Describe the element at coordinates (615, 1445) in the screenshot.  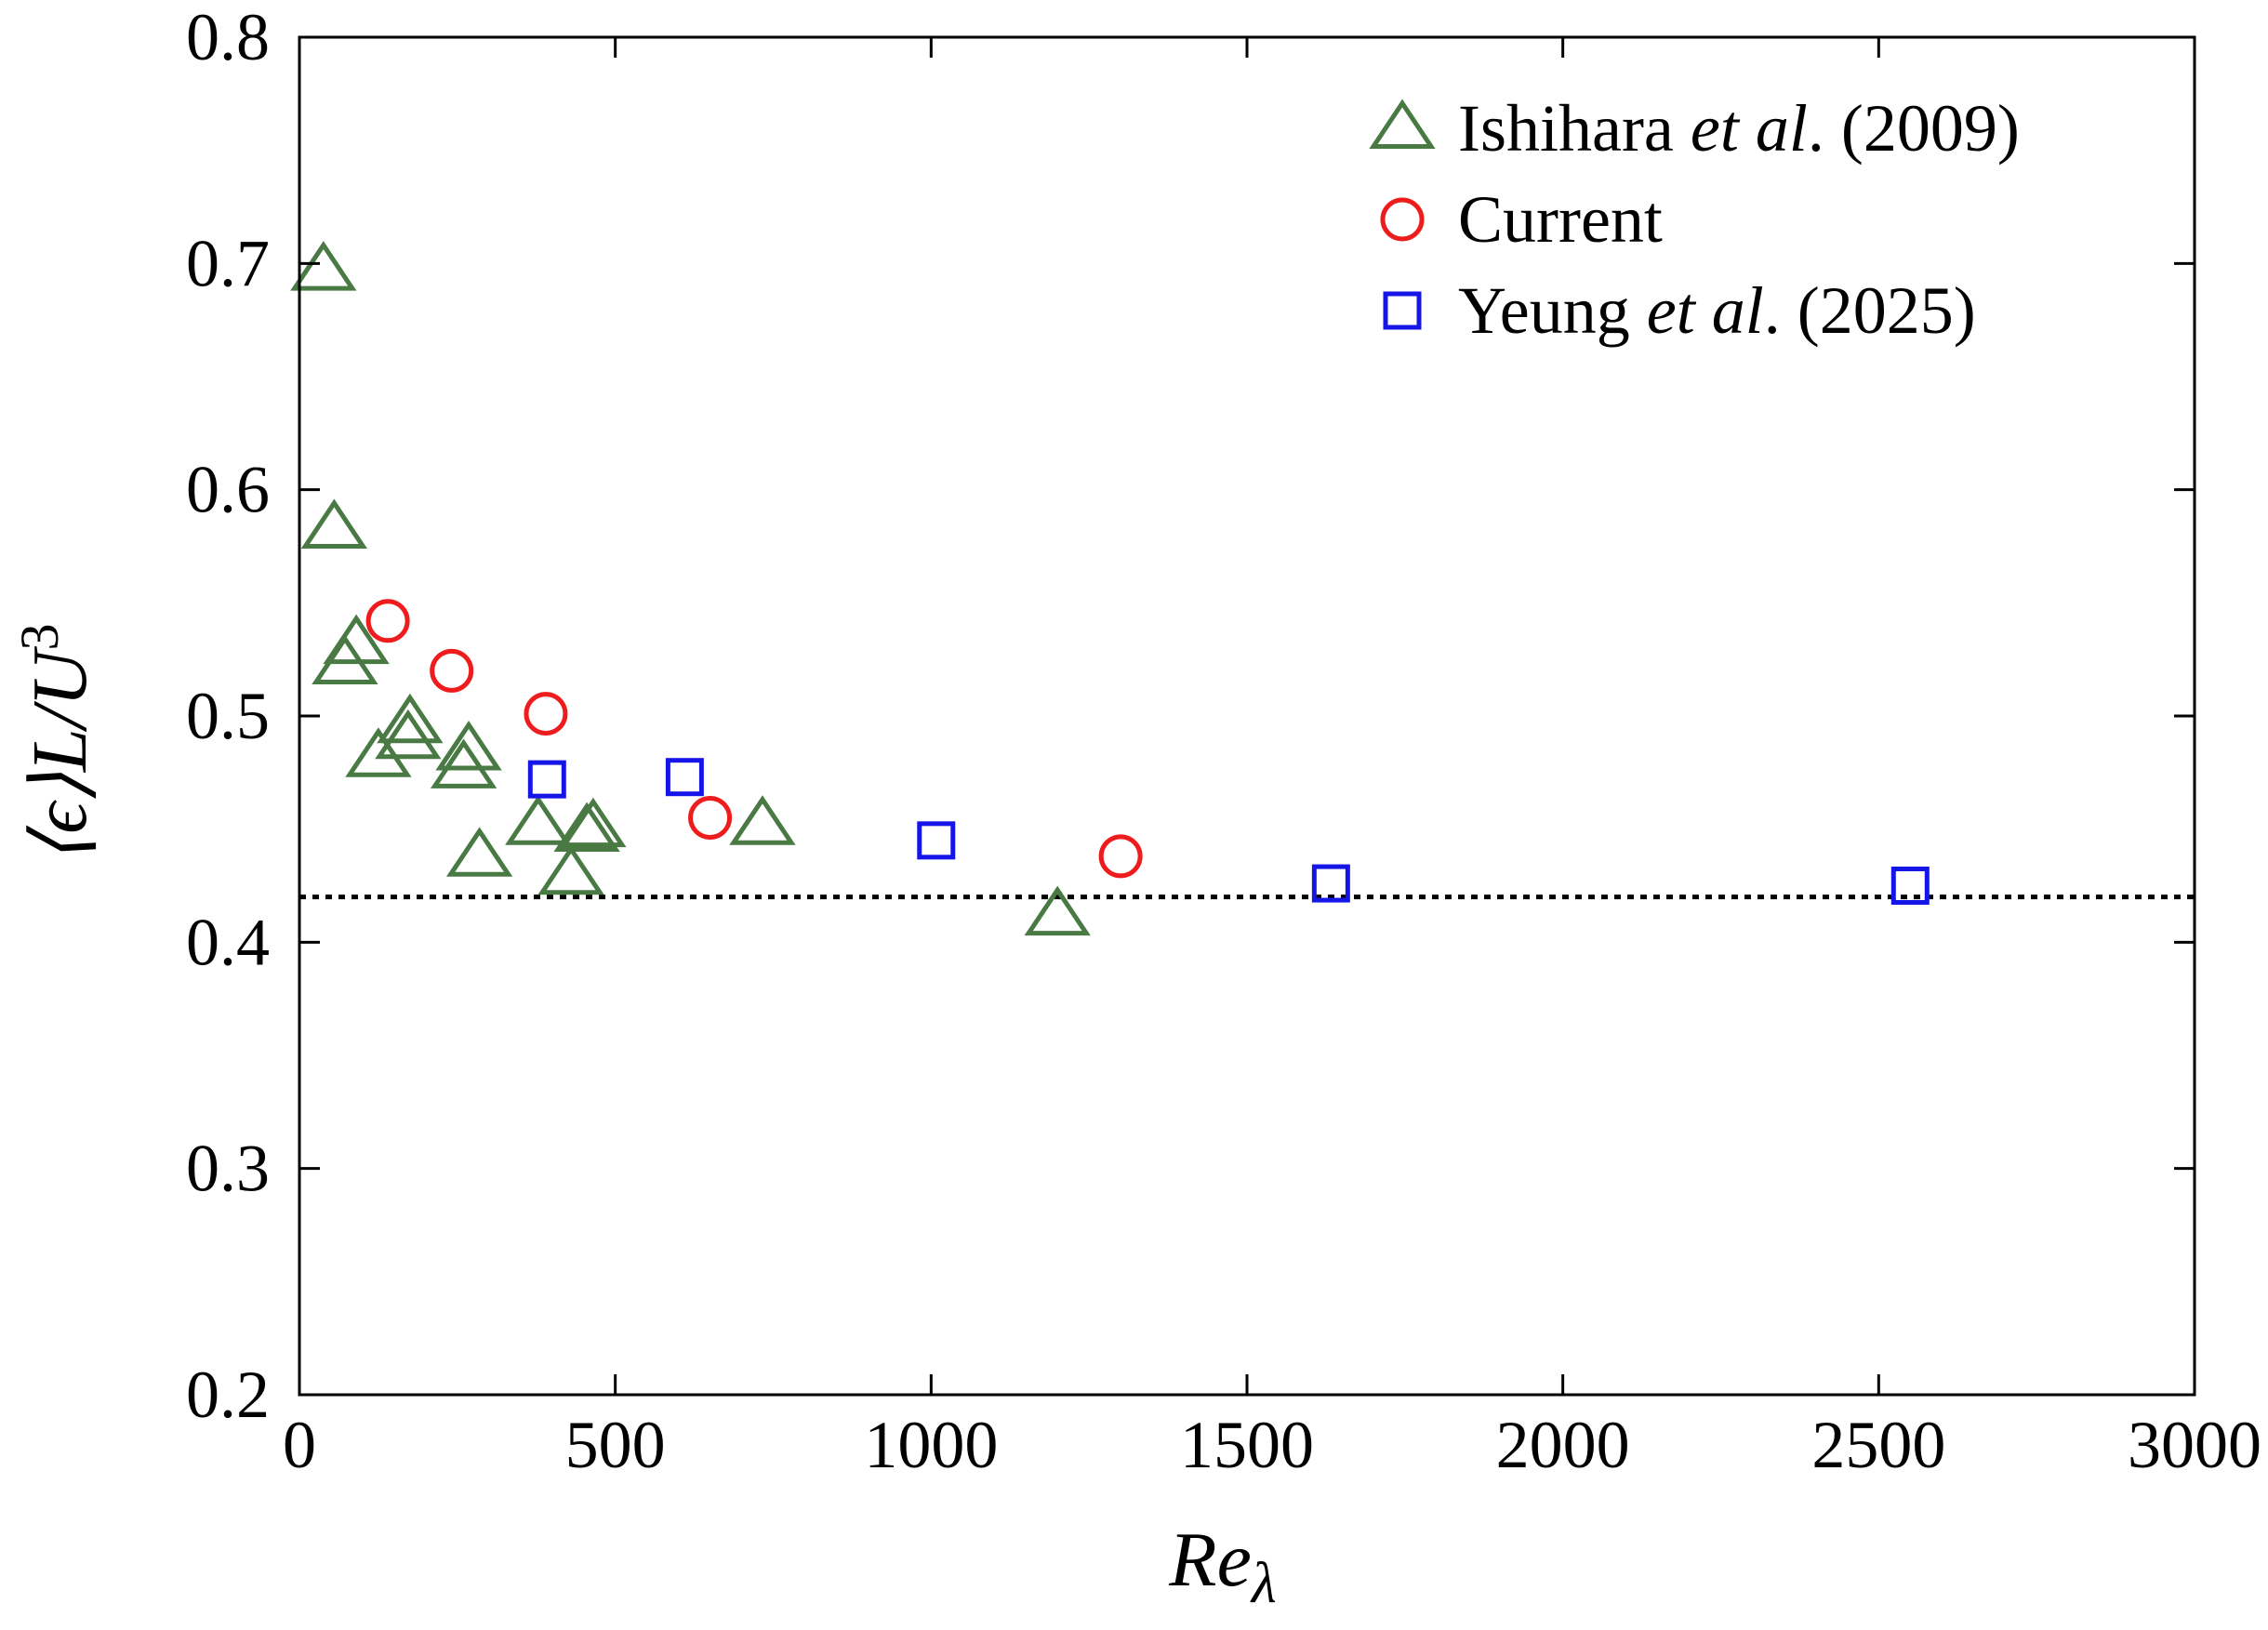
I see `x-tick-label: 500` at that location.